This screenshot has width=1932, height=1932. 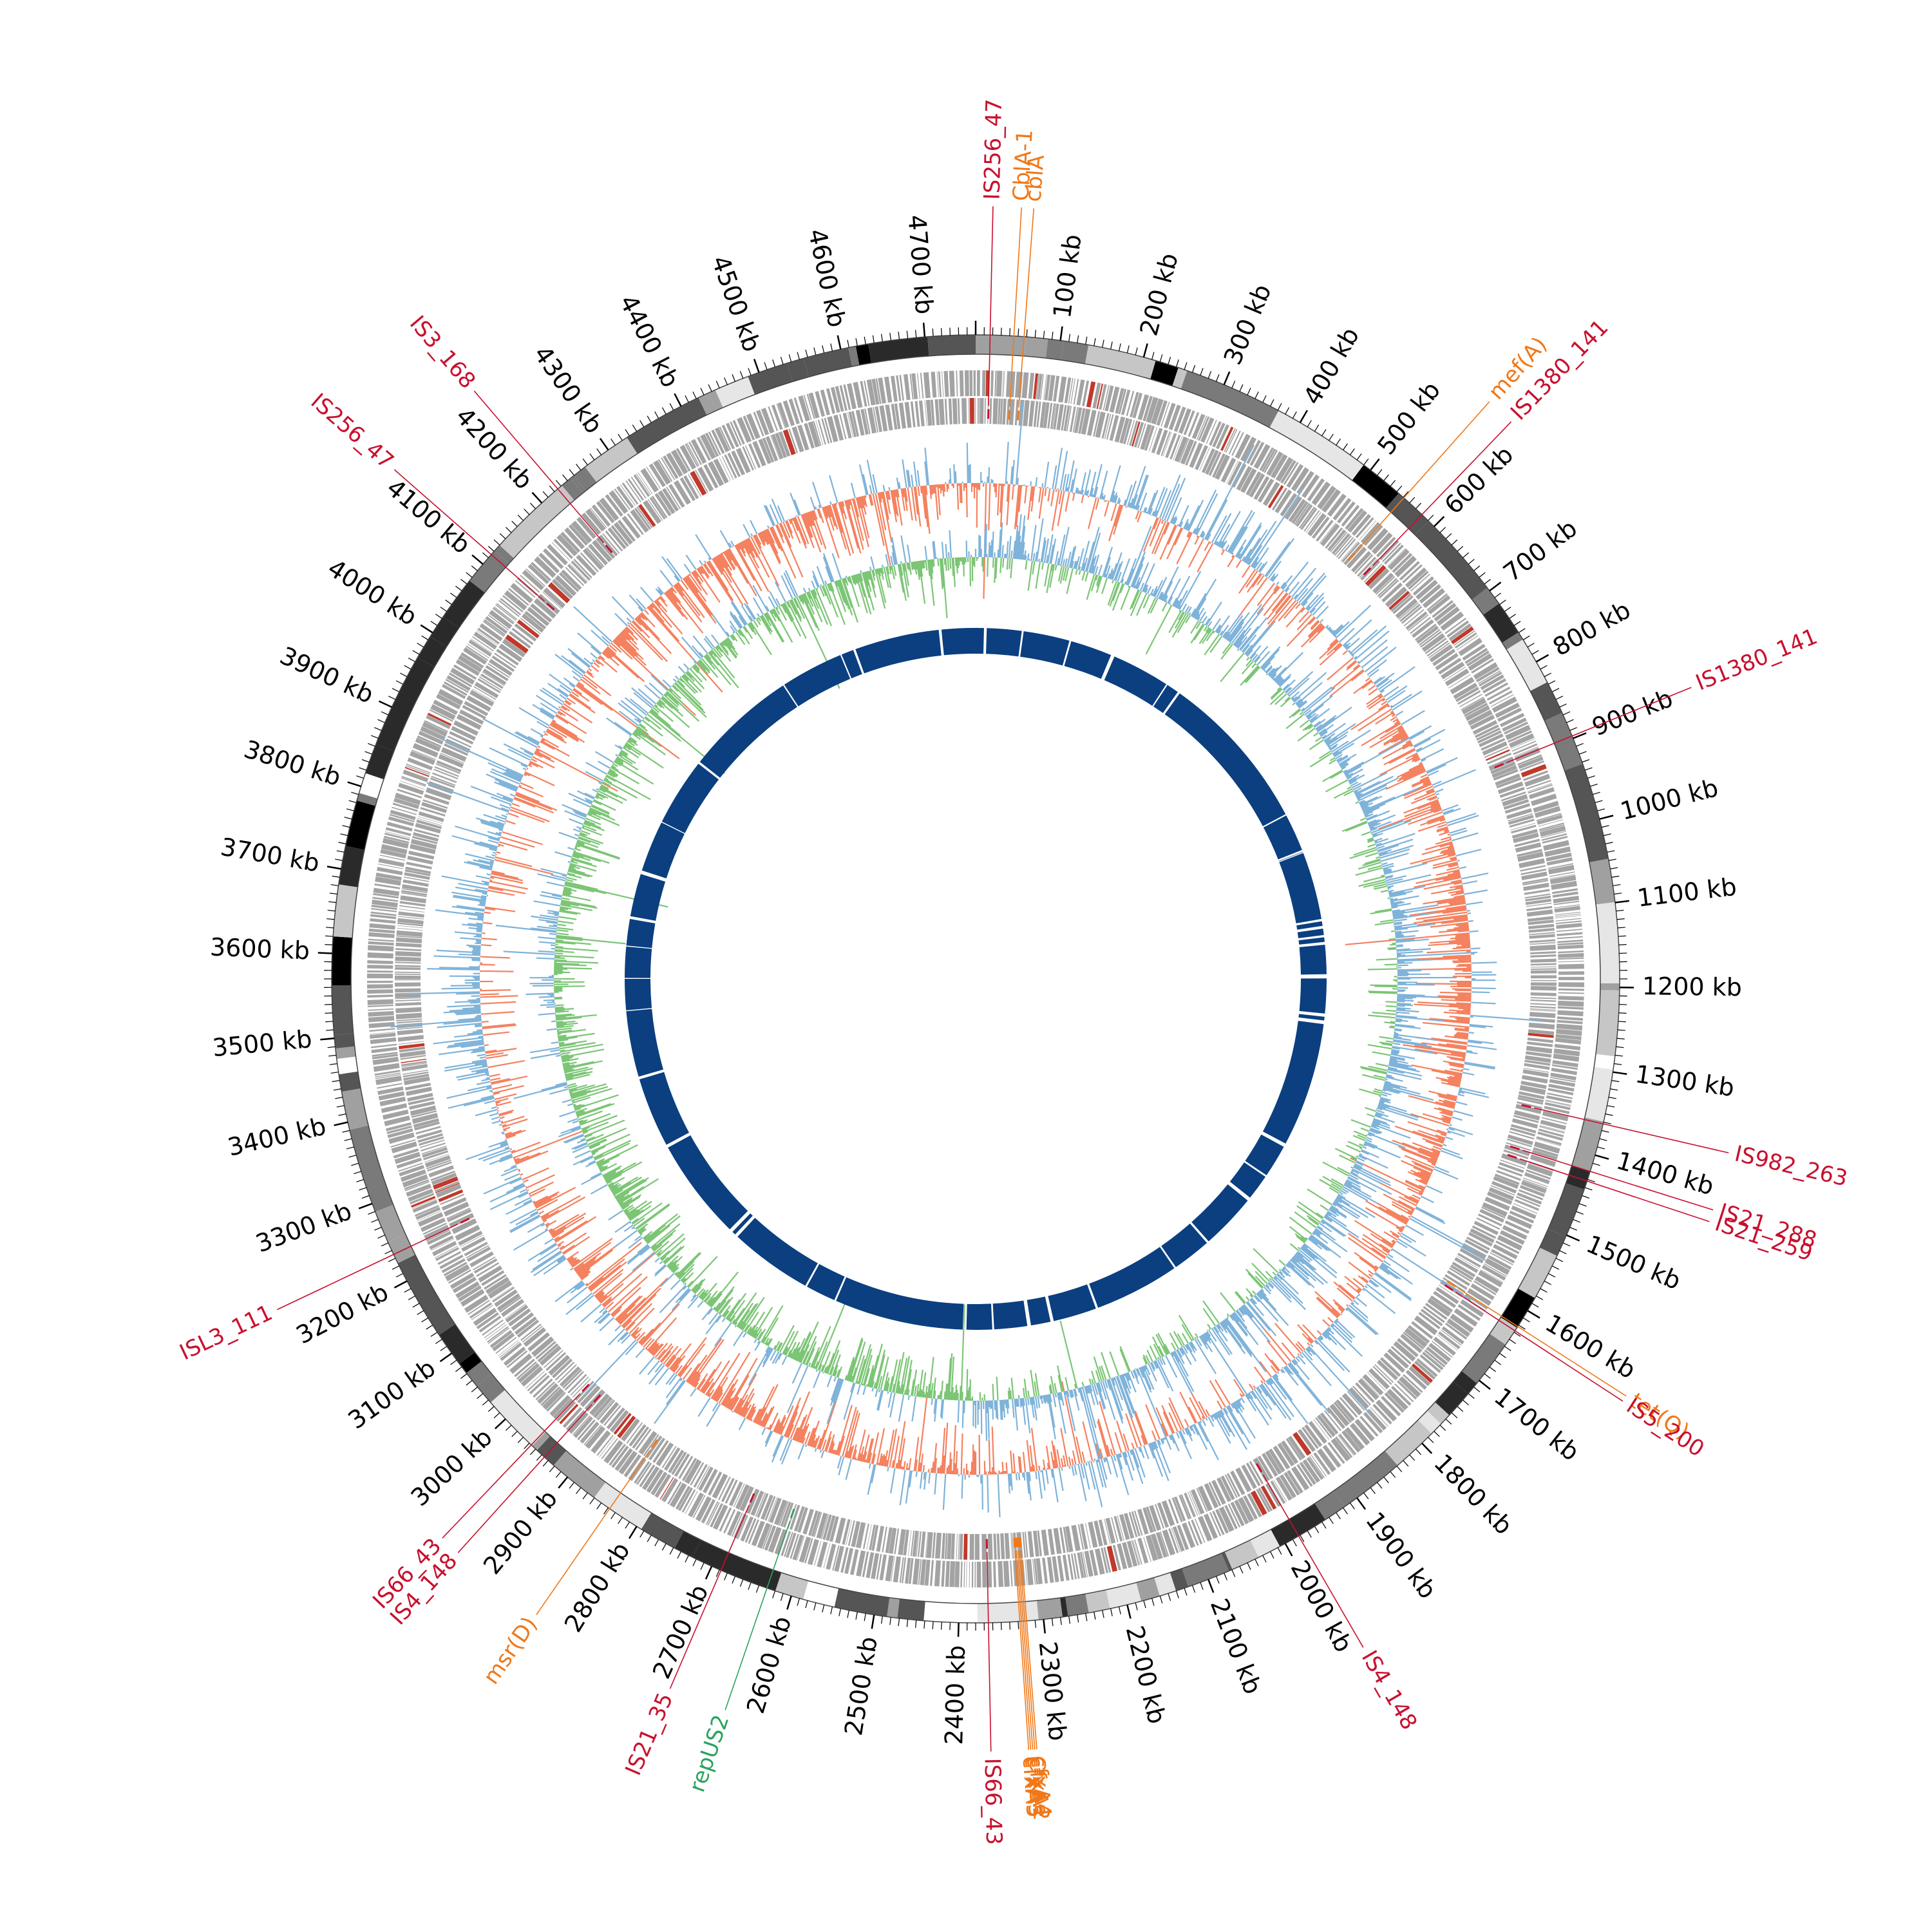 What do you see at coordinates (568, 732) in the screenshot?
I see `gc-bar-1991` at bounding box center [568, 732].